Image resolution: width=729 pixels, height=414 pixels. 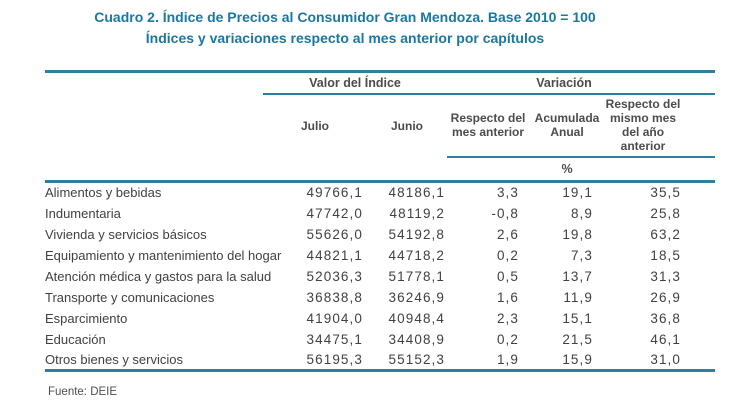 I want to click on unit-row: %, so click(x=380, y=169).